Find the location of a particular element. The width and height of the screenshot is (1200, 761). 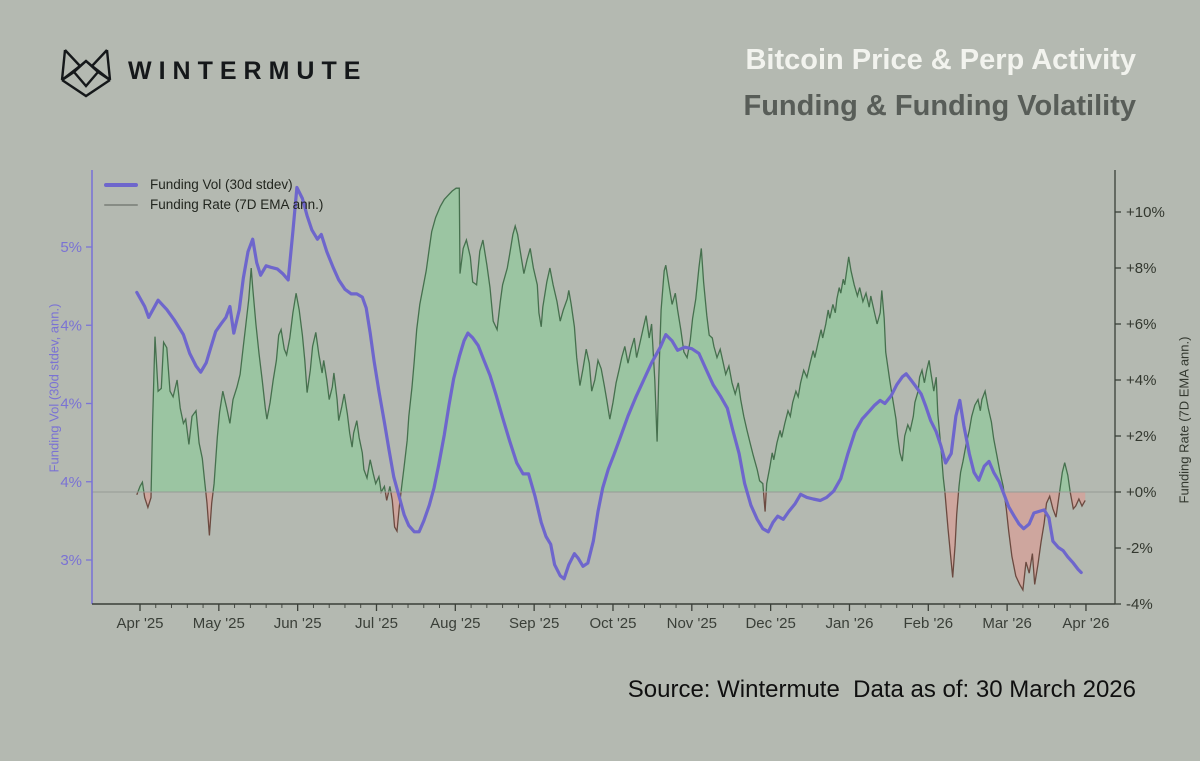

x-axis-tick-label: Mar '26 is located at coordinates (1007, 623).